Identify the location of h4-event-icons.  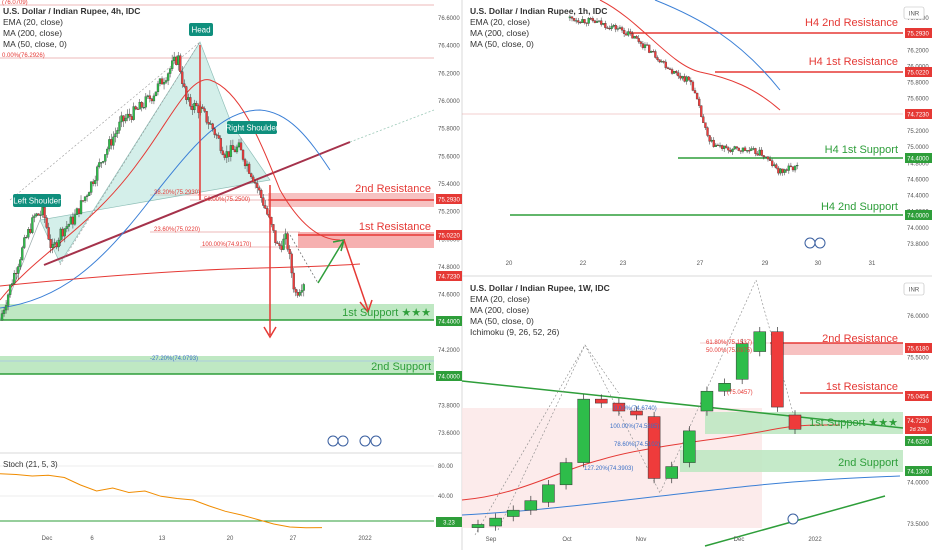
(354, 441).